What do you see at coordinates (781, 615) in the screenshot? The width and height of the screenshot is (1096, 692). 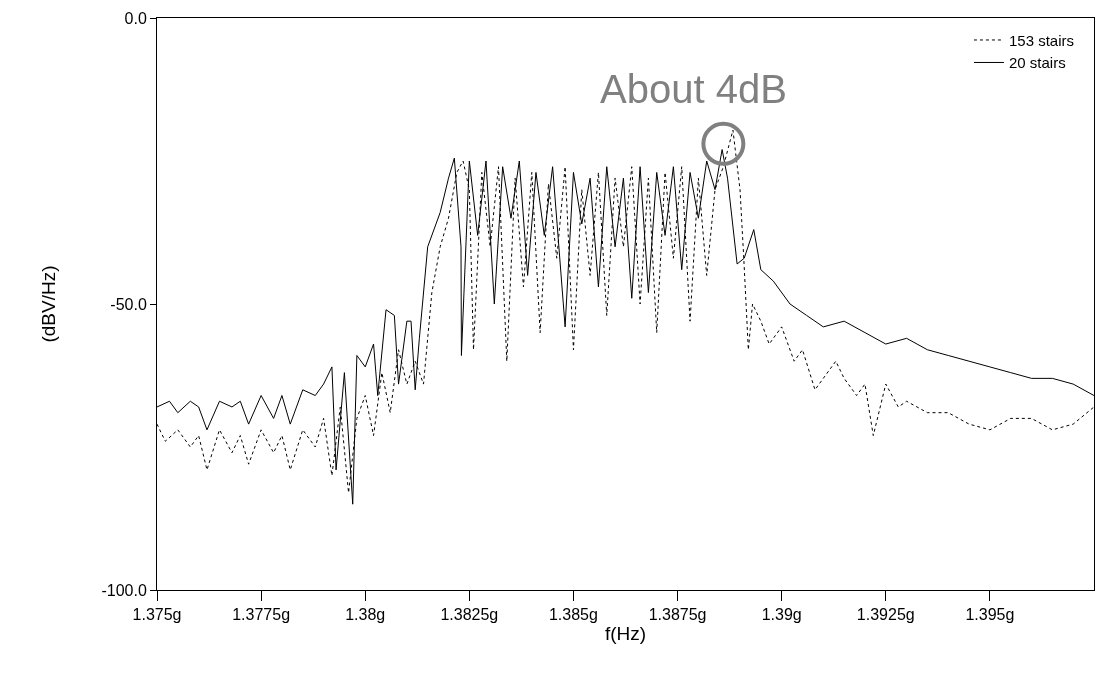 I see `x-tick-label: 1.39g` at bounding box center [781, 615].